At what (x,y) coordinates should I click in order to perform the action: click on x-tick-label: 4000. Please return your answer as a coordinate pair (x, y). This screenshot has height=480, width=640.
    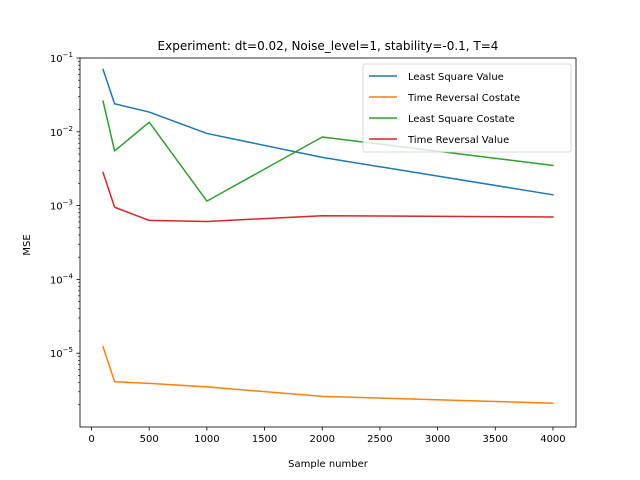
    Looking at the image, I should click on (552, 439).